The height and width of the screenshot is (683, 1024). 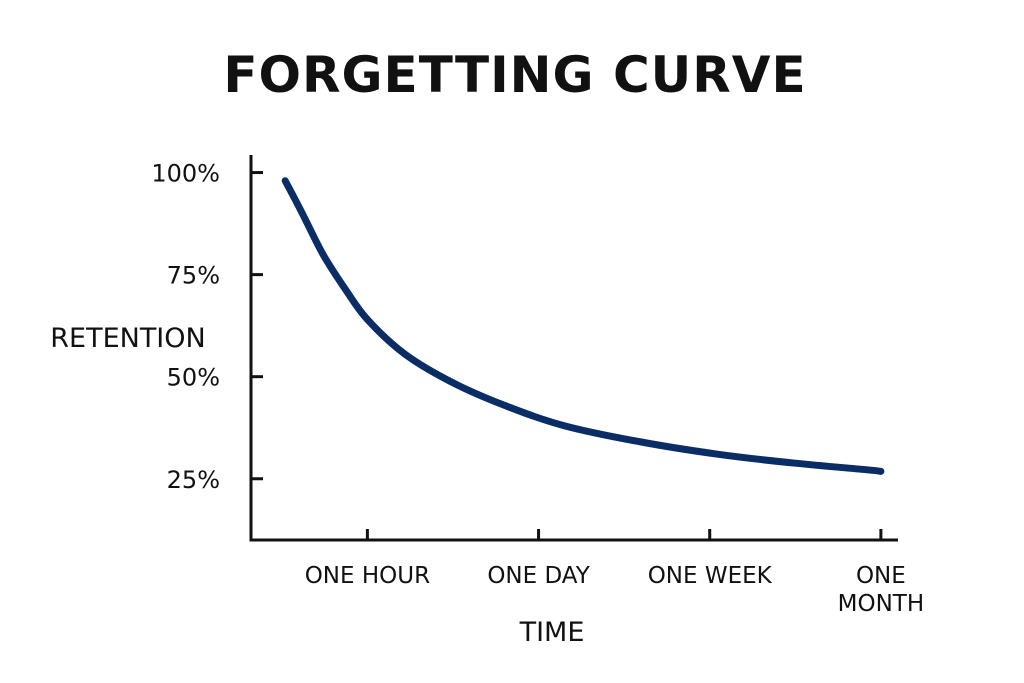 I want to click on x-tick-label: ONE DAY, so click(x=538, y=576).